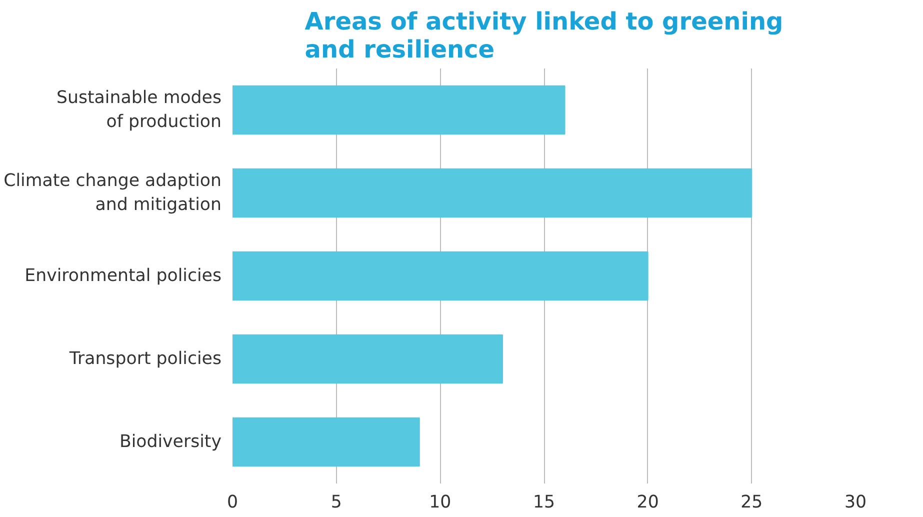 This screenshot has width=923, height=517. Describe the element at coordinates (113, 193) in the screenshot. I see `y-tick-label: Climate change adaption and mitigation` at that location.